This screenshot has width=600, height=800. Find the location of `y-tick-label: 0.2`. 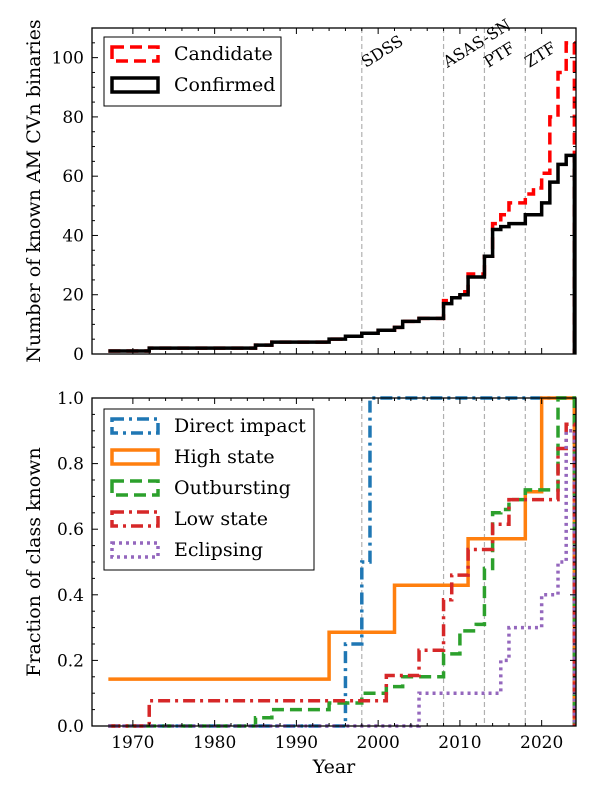

y-tick-label: 0.2 is located at coordinates (70, 661).